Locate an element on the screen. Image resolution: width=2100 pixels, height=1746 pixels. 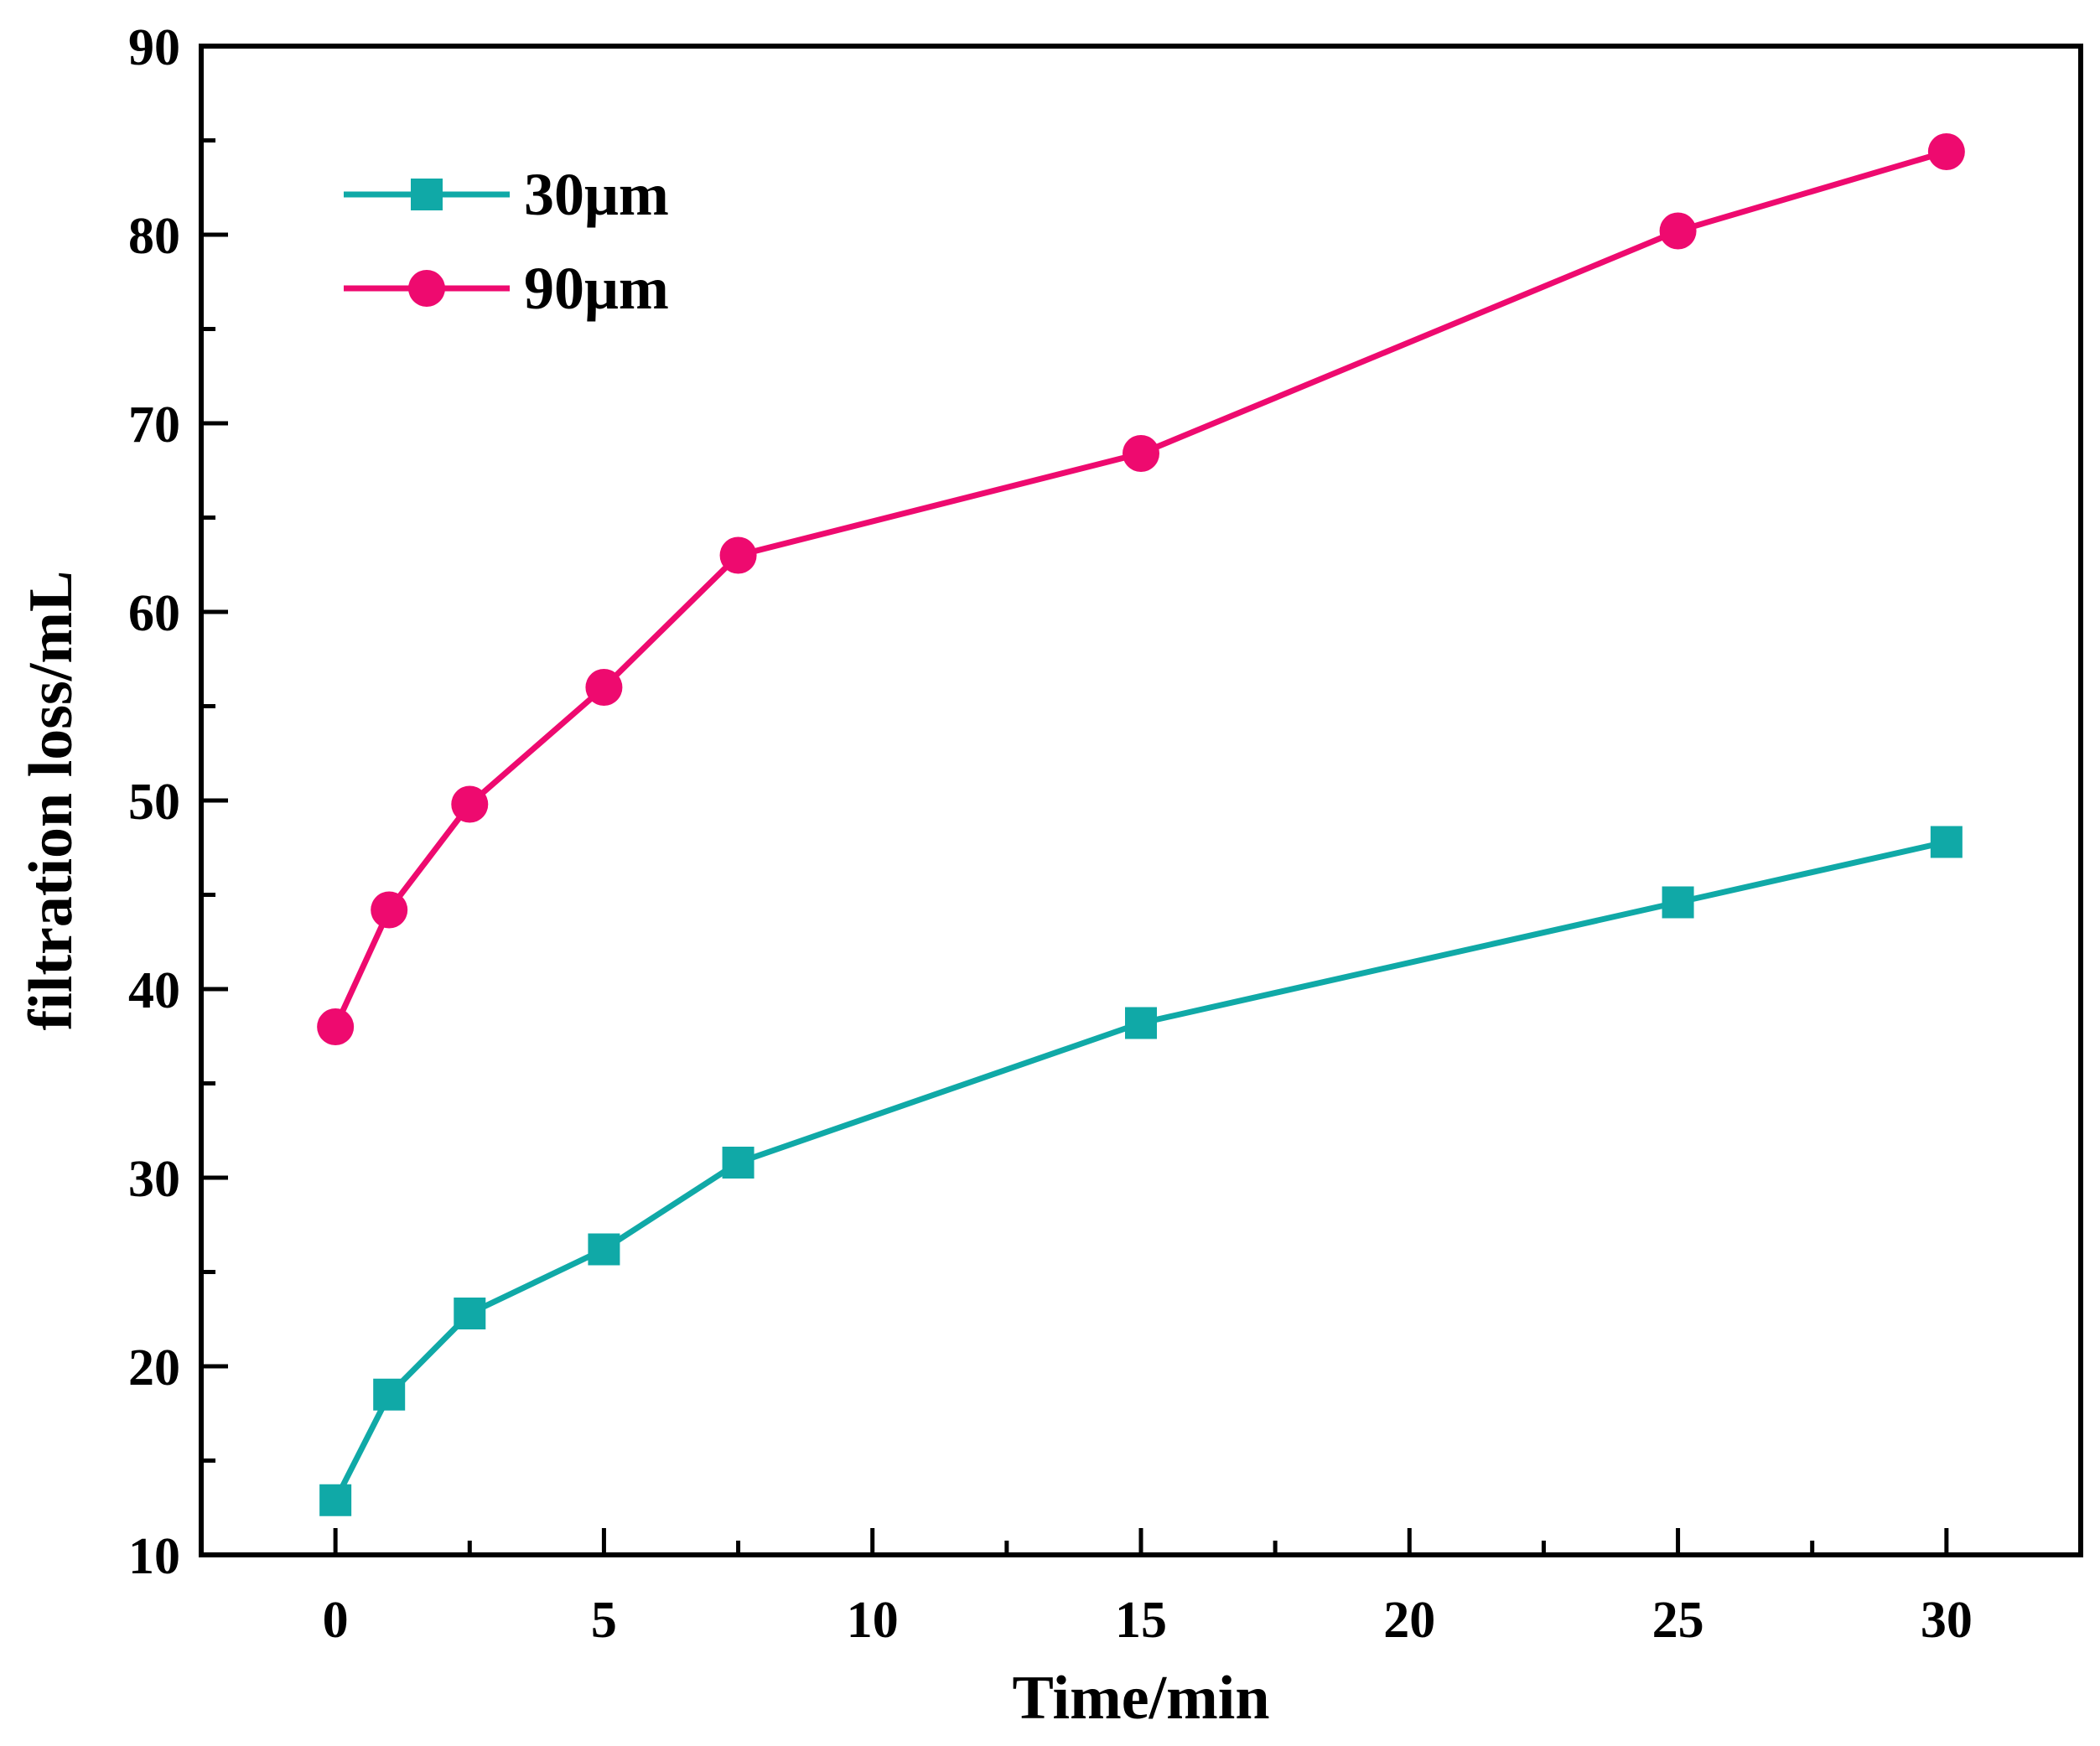
x-tick-label: 30 is located at coordinates (1947, 1620).